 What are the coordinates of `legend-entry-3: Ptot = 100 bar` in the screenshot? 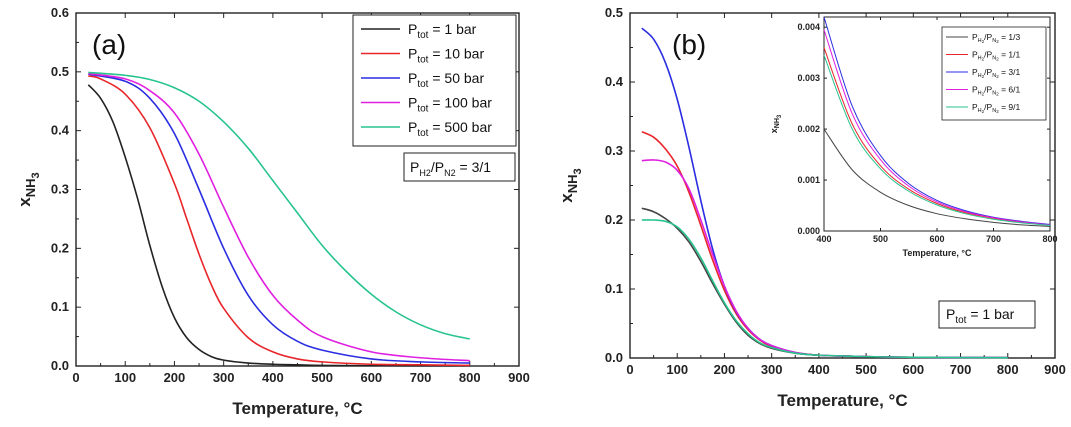 It's located at (450, 105).